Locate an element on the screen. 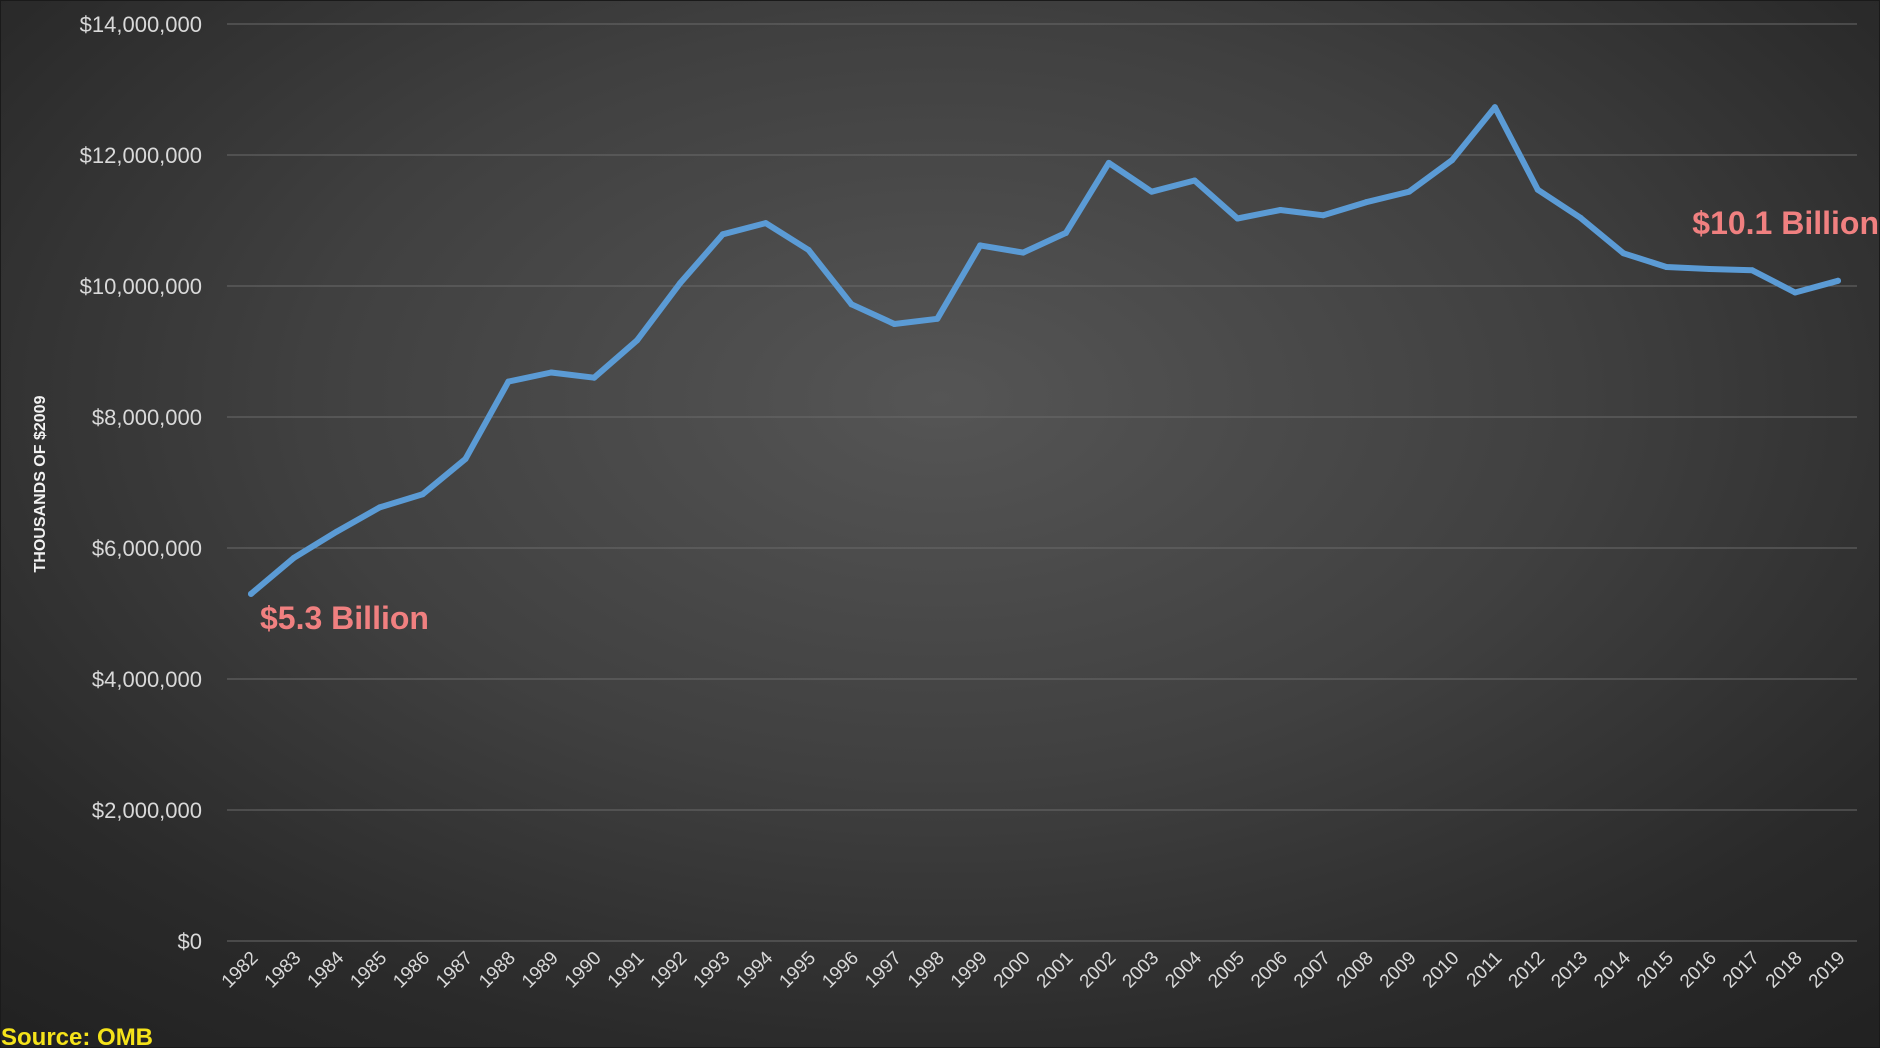 The image size is (1880, 1048). y-tick-label: $10,000,000 is located at coordinates (141, 286).